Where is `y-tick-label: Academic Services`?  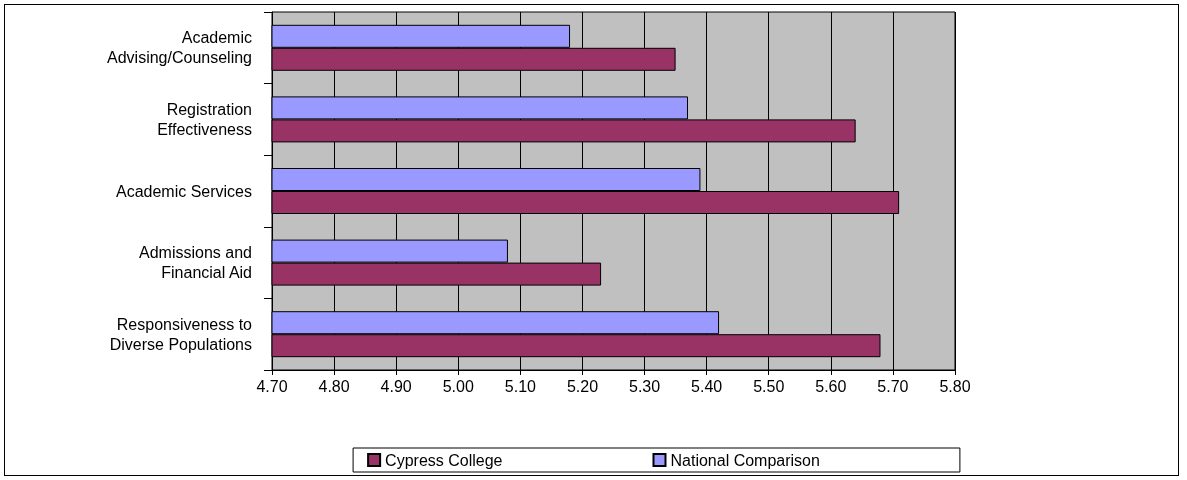 y-tick-label: Academic Services is located at coordinates (183, 191).